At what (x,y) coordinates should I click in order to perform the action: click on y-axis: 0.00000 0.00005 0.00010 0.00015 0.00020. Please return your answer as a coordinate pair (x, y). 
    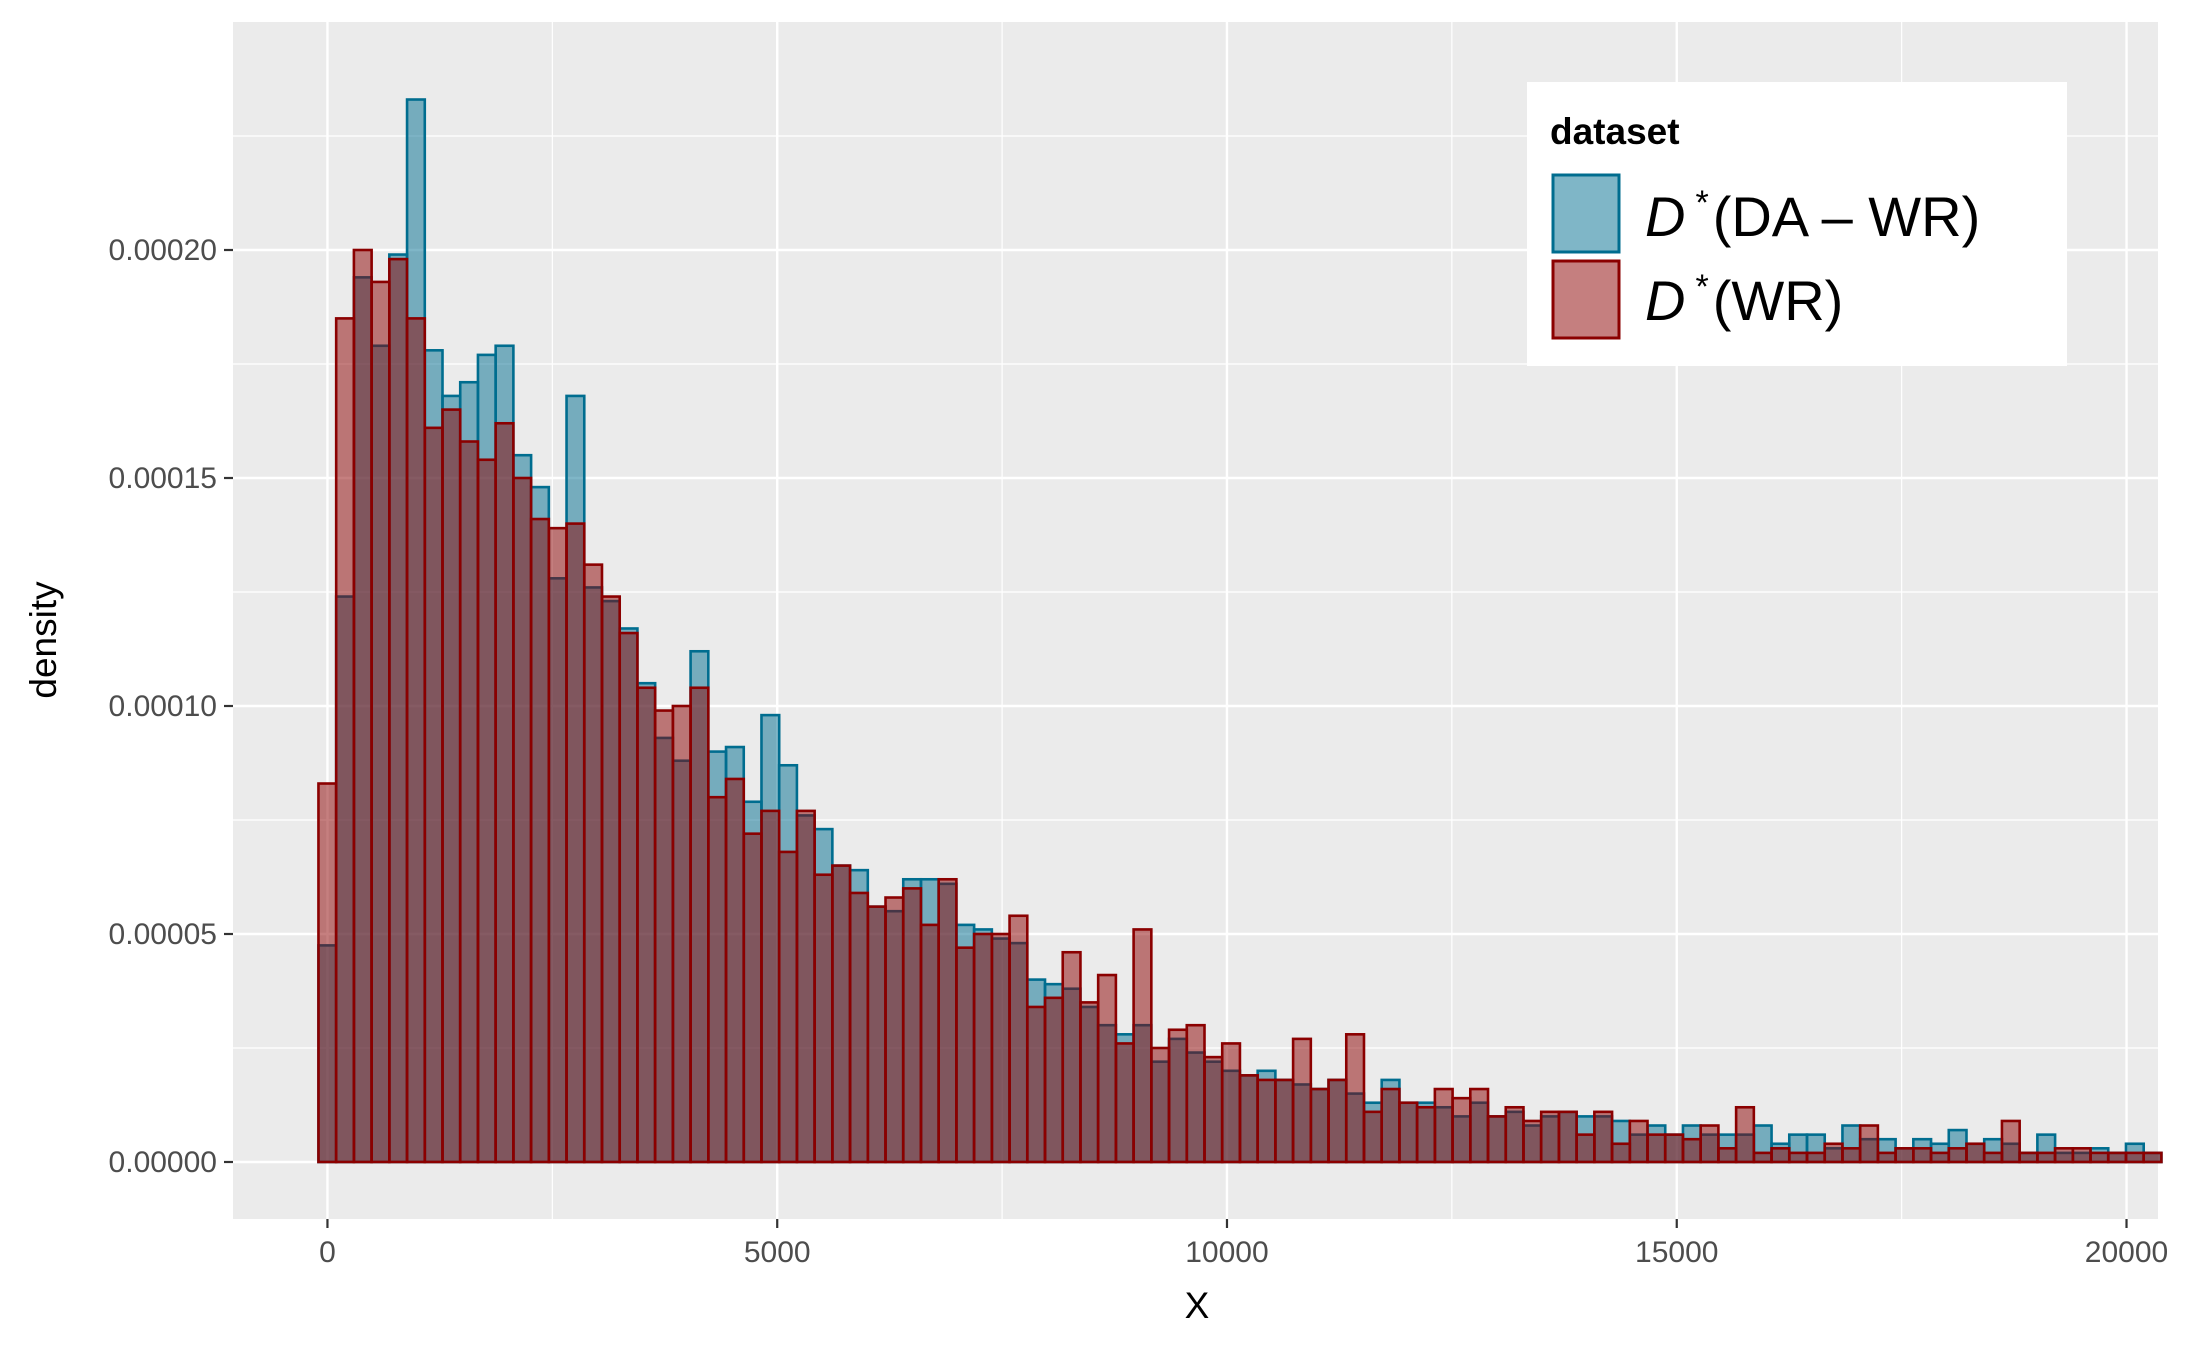
    Looking at the image, I should click on (171, 706).